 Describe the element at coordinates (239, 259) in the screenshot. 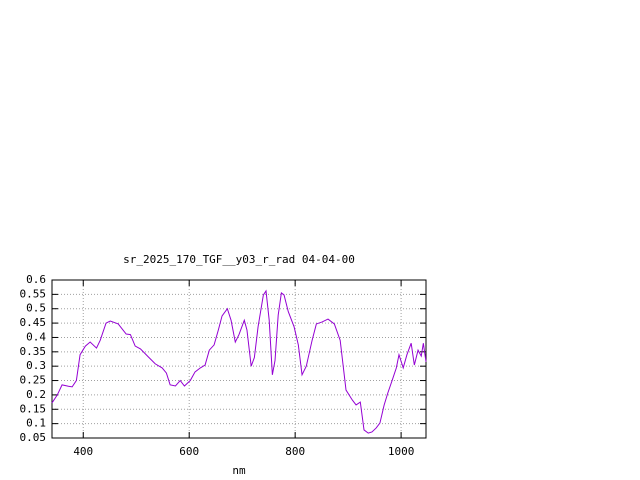

I see `chart-title: sr_2025_170_TGF__y03_r_rad 04-04-00` at that location.